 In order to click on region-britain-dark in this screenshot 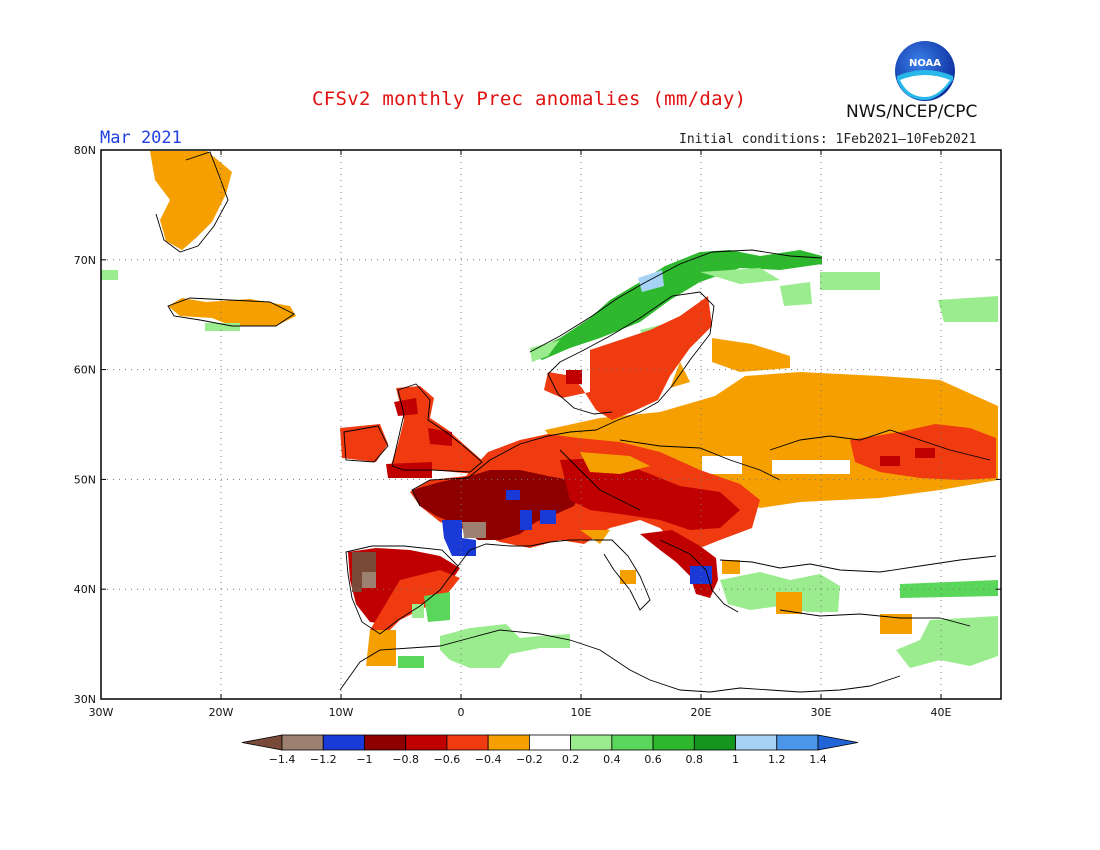, I will do `click(419, 438)`.